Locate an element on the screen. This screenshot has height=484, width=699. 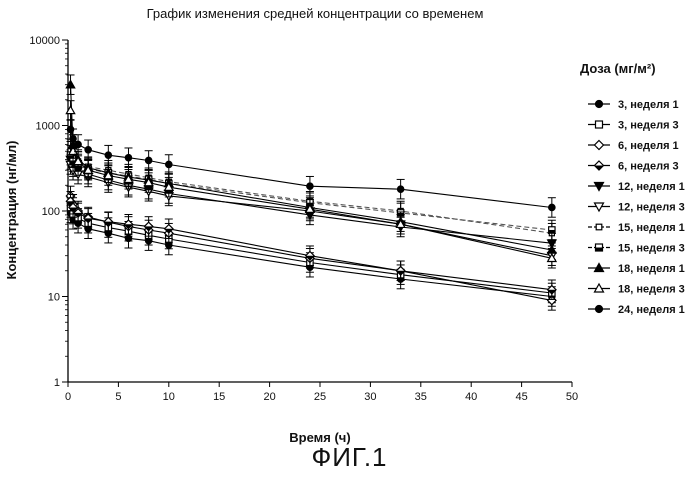
legend-label: 24, неделя 1 is located at coordinates (651, 310).